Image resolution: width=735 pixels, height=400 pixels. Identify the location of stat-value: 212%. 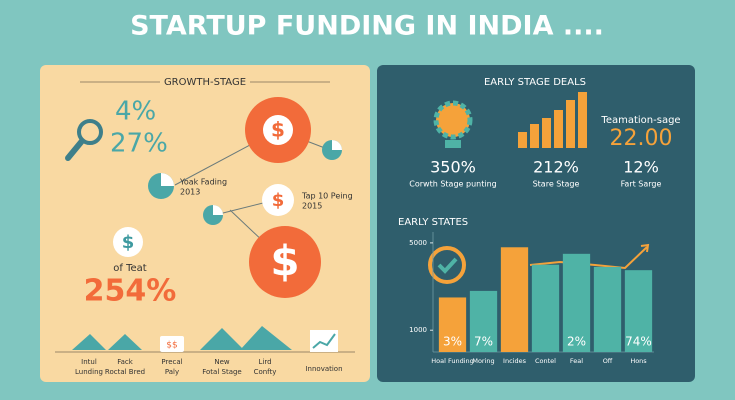
(556, 167).